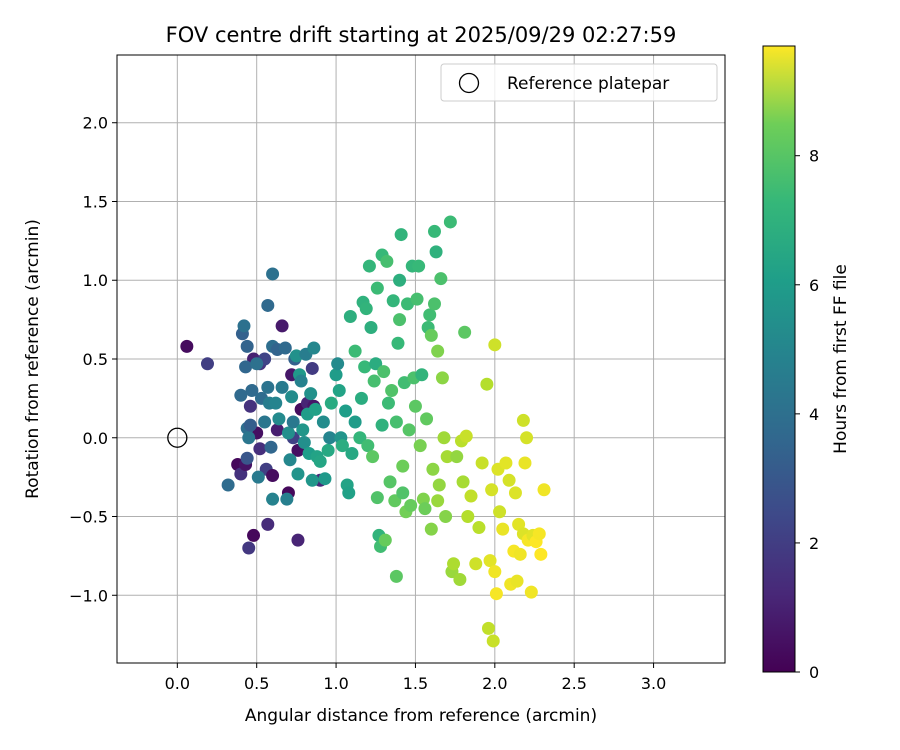  What do you see at coordinates (88, 517) in the screenshot?
I see `y-tick-label: −0.5` at bounding box center [88, 517].